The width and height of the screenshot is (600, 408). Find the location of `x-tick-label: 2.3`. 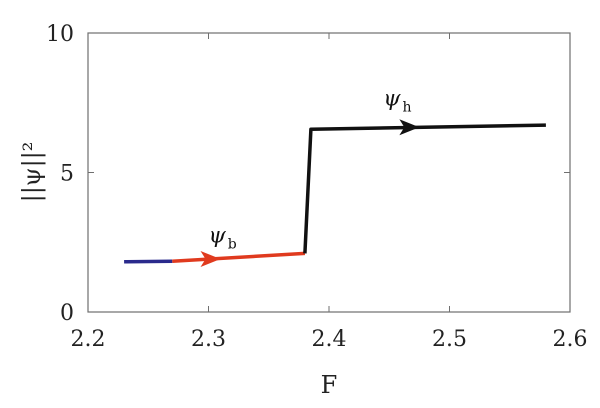

x-tick-label: 2.3 is located at coordinates (208, 339).